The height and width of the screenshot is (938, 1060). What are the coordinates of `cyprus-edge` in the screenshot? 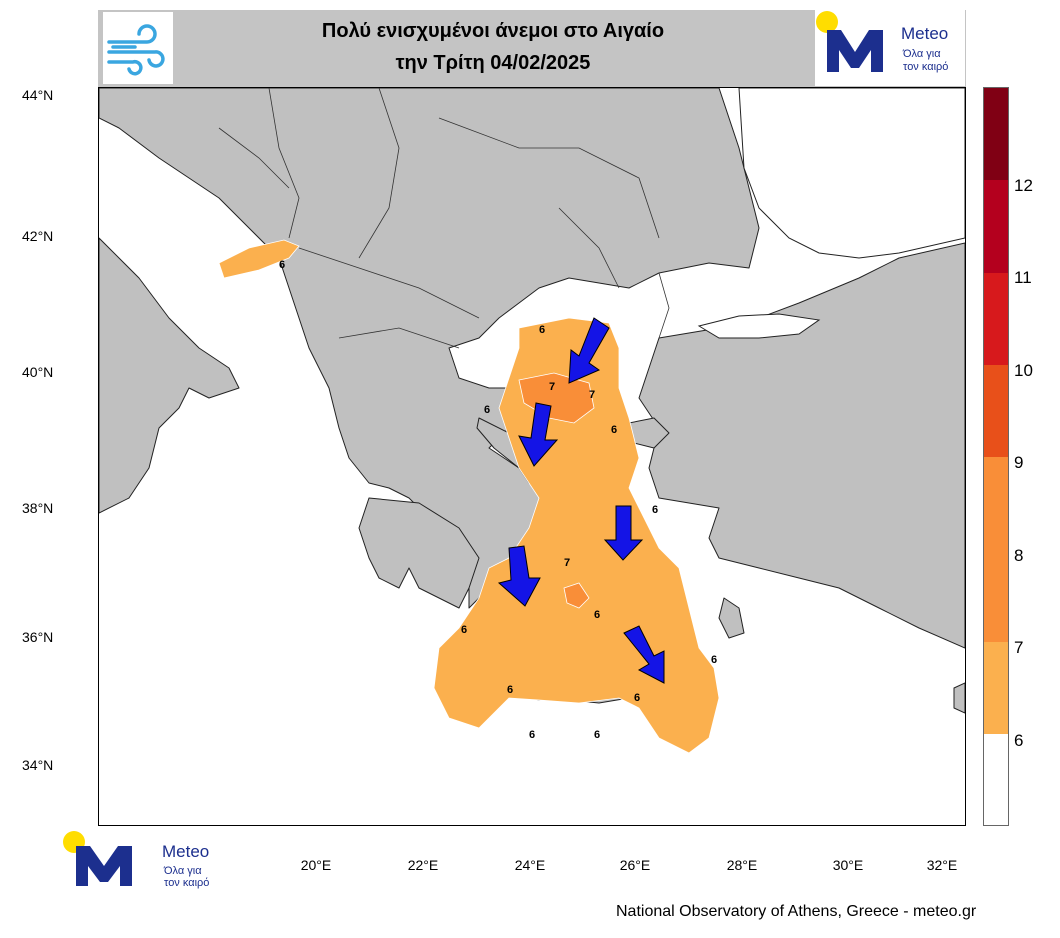 It's located at (959, 698).